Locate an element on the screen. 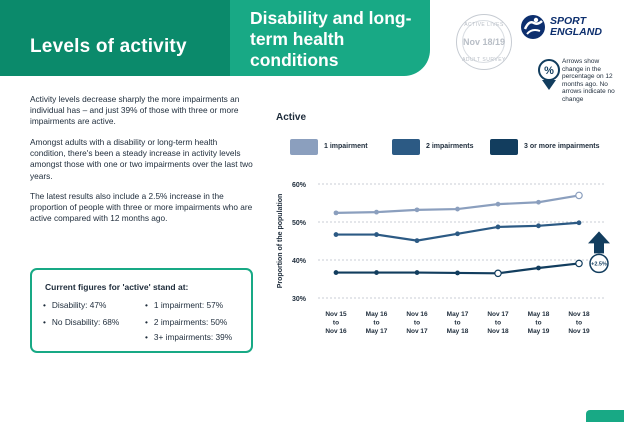  y-axis-label: Proportion of the population is located at coordinates (280, 241).